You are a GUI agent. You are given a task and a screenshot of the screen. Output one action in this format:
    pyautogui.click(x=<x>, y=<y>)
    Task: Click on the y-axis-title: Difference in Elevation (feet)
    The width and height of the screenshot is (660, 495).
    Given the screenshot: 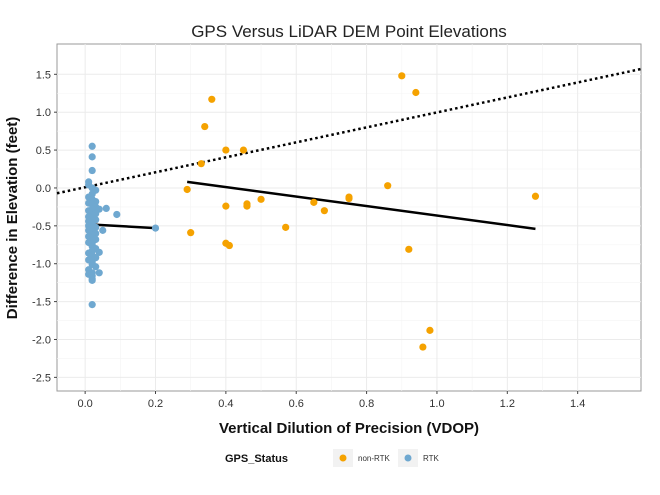 What is the action you would take?
    pyautogui.click(x=12, y=218)
    